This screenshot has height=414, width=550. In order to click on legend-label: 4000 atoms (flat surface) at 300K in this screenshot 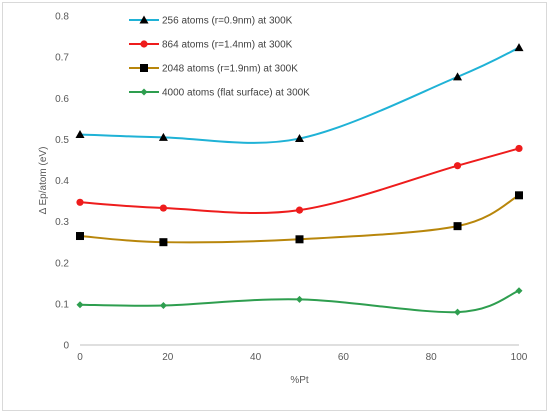, I will do `click(236, 93)`.